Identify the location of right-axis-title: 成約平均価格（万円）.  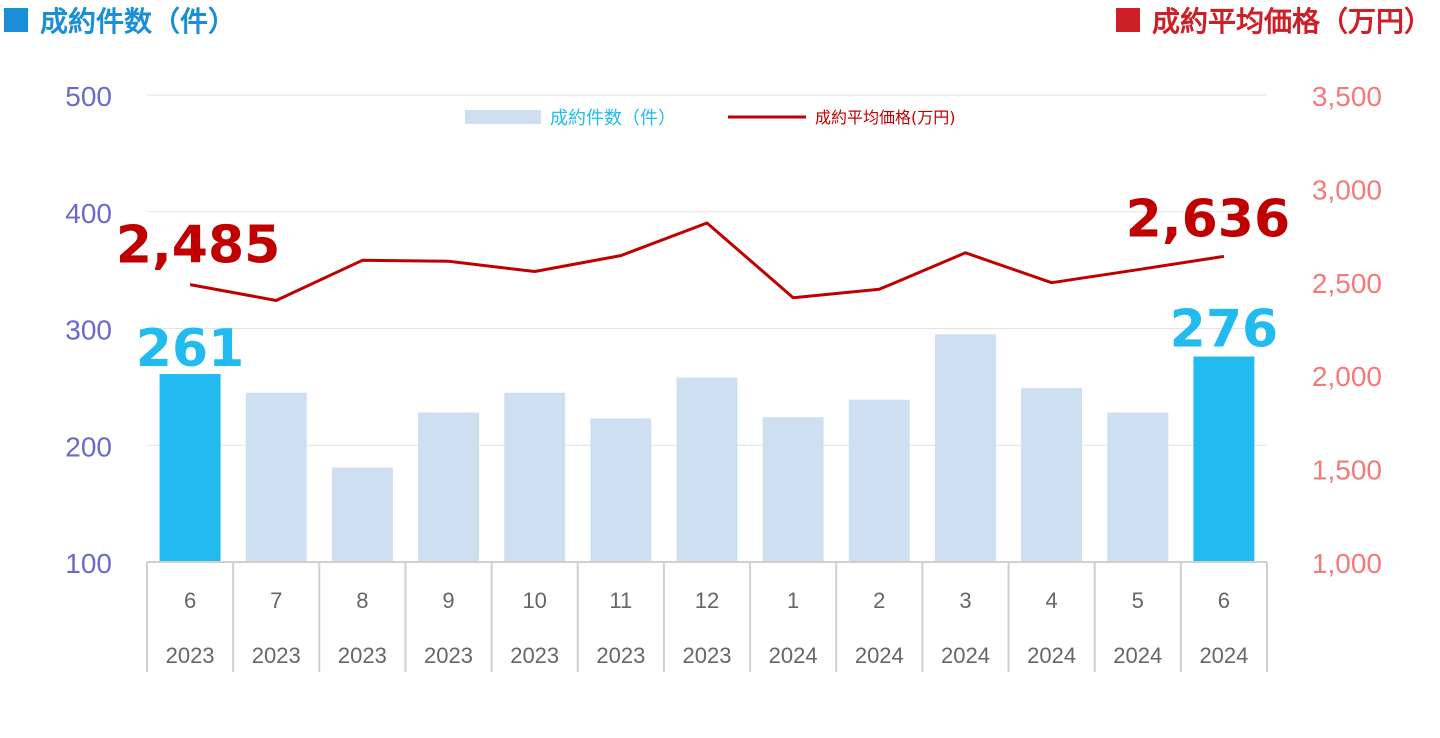
(1273, 20).